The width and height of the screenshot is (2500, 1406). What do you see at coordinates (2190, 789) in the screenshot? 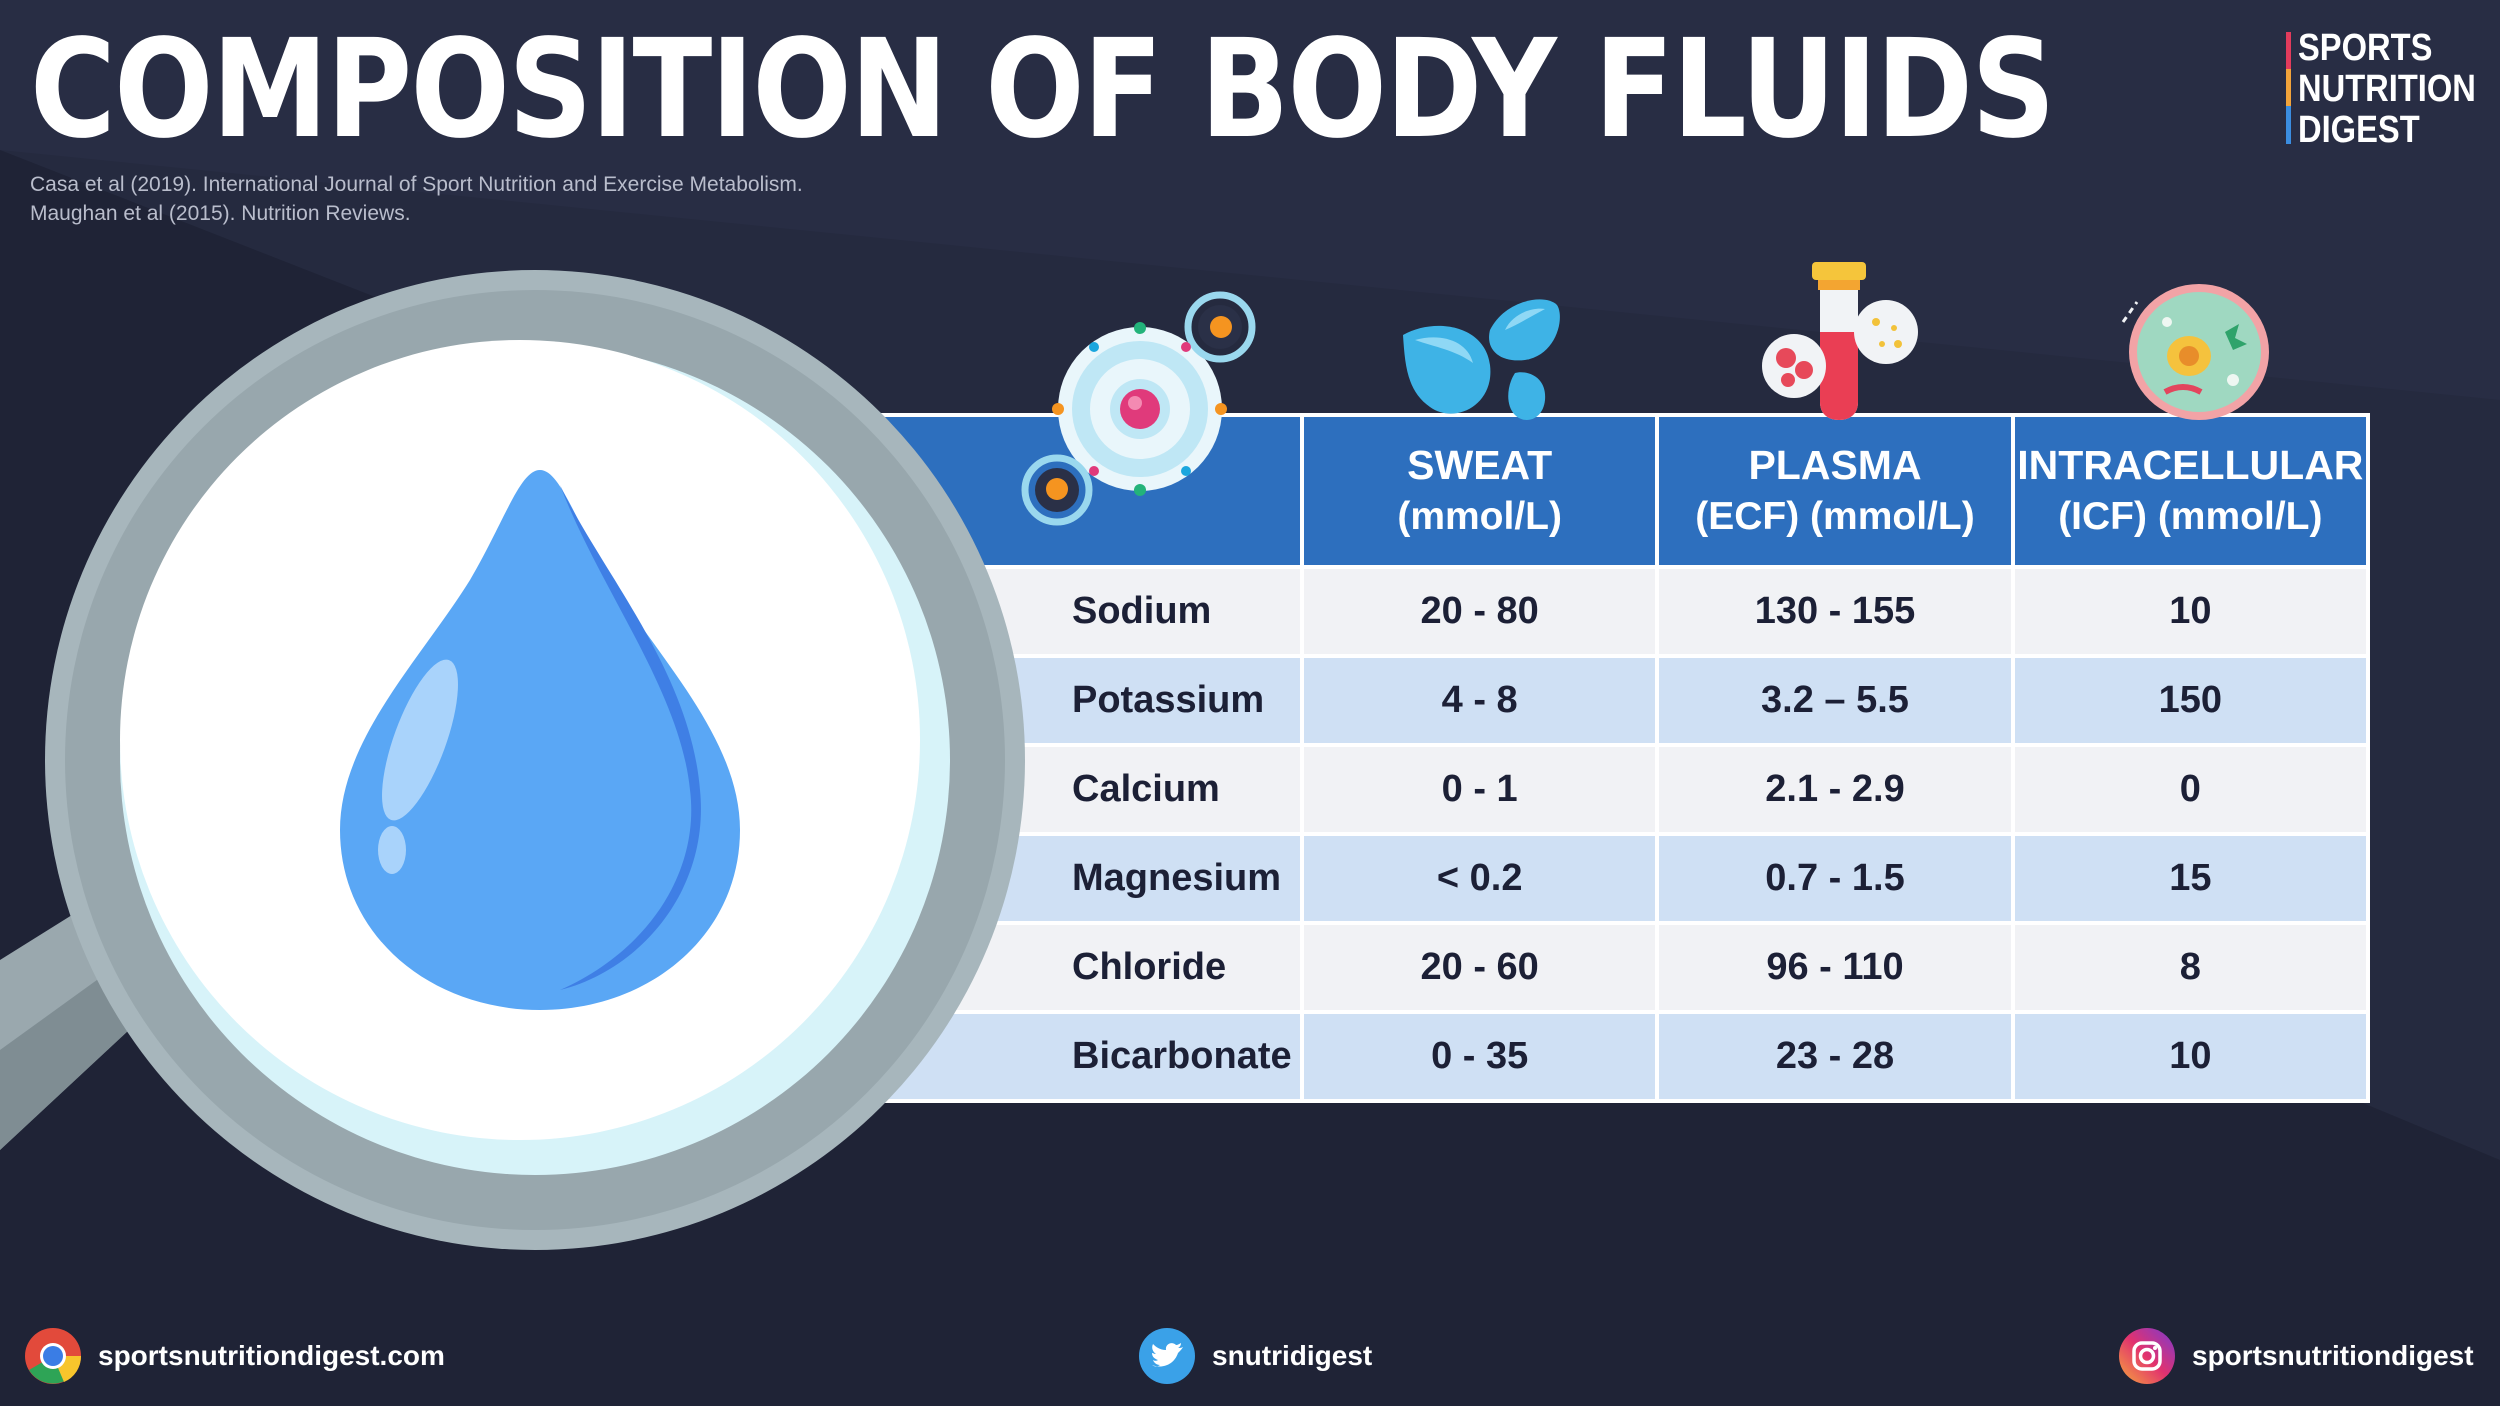
I see `icf-value: 0` at bounding box center [2190, 789].